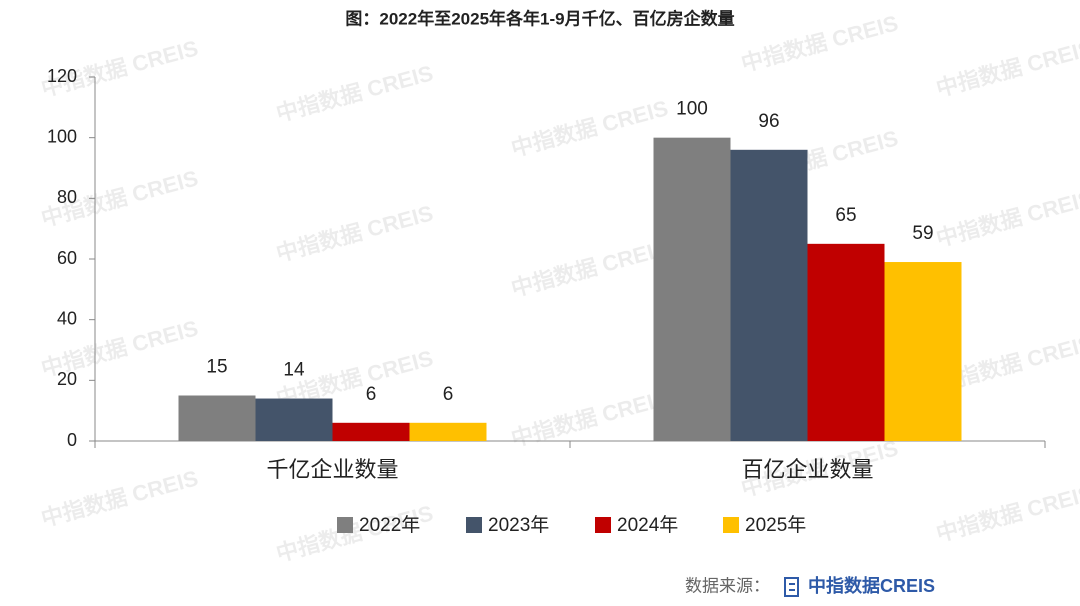 The height and width of the screenshot is (606, 1080). What do you see at coordinates (539, 18) in the screenshot?
I see `chart-title: 图：2022年至2025年各年1-9月千亿、百亿房企数量` at bounding box center [539, 18].